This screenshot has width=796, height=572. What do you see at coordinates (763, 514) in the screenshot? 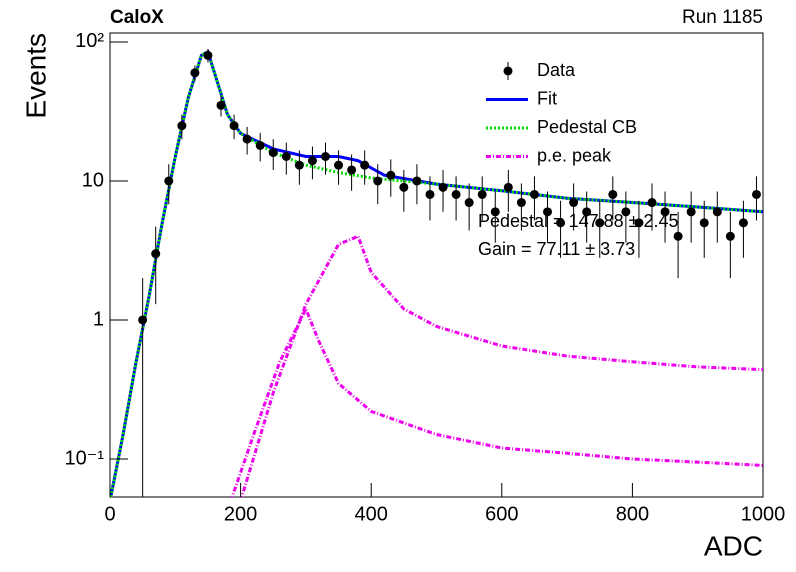
I see `x-tick-label: 1000` at bounding box center [763, 514].